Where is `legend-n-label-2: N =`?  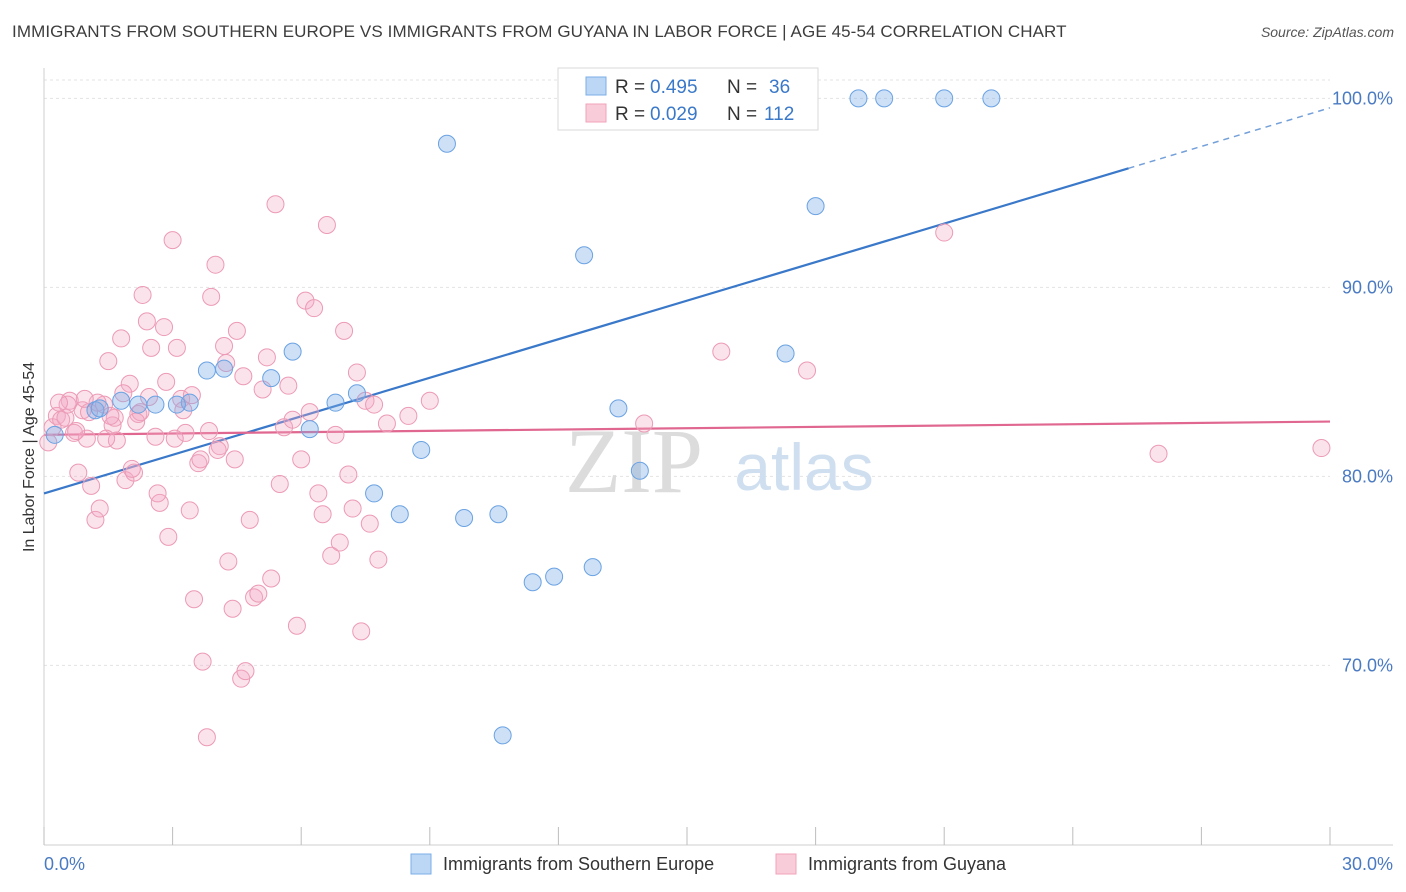
legend-n-label-2: N = is located at coordinates (742, 114).